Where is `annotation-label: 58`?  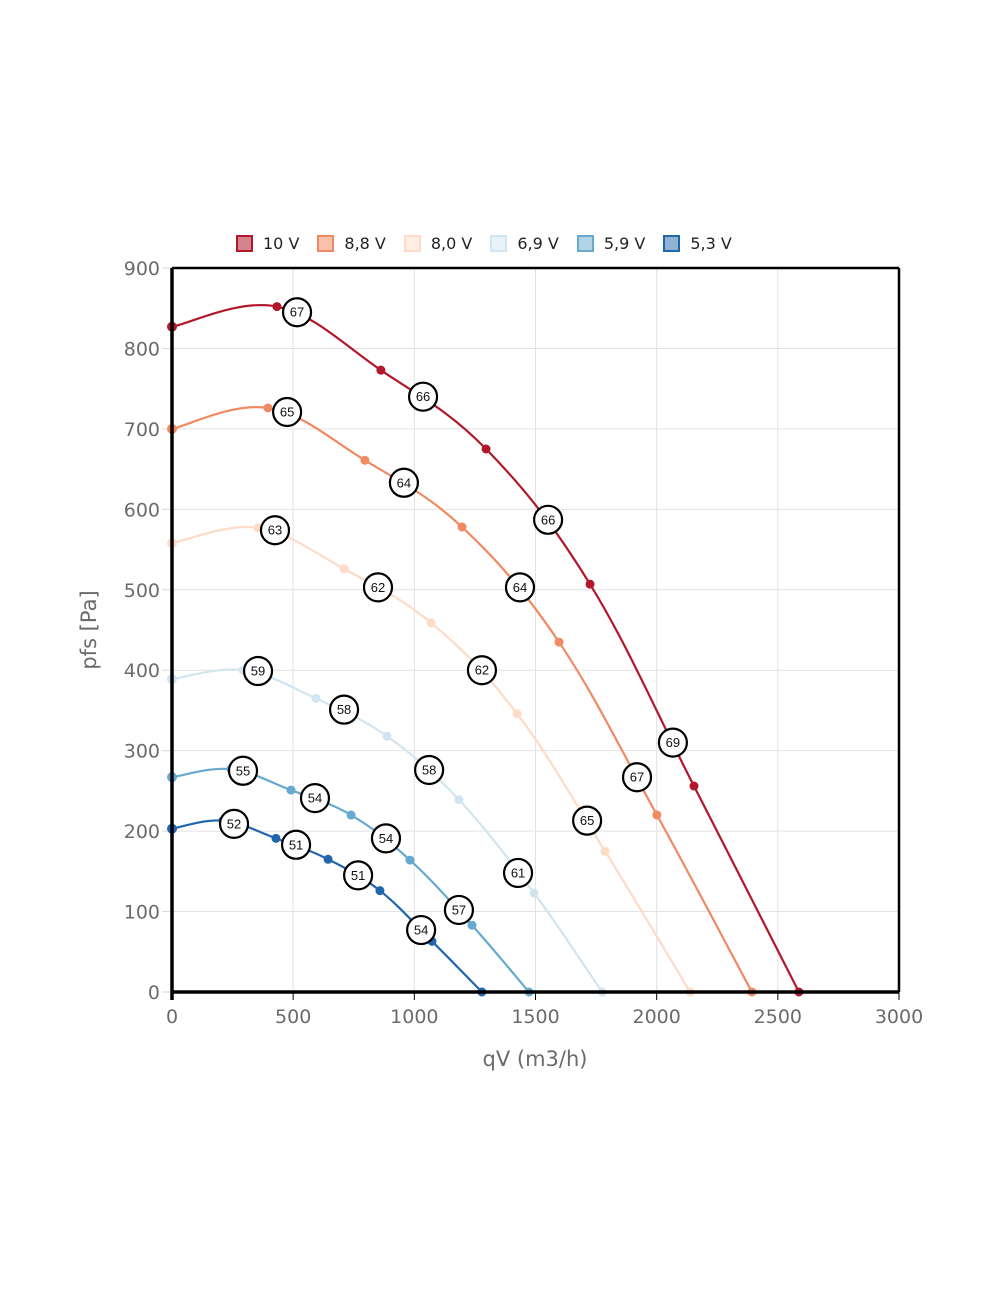 annotation-label: 58 is located at coordinates (429, 769).